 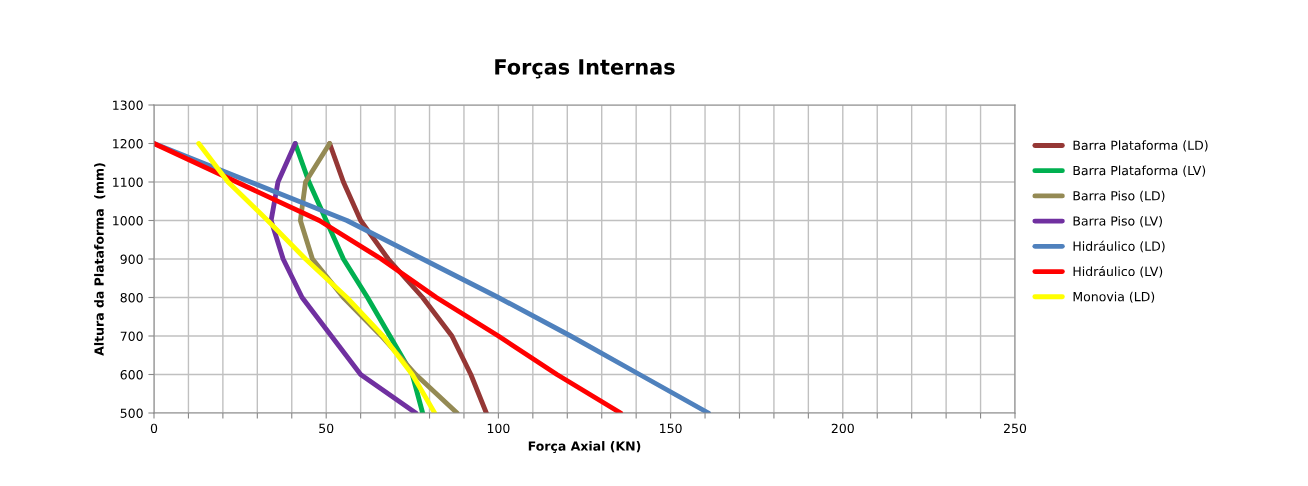 I want to click on x-axis-title: Força Axial (KN), so click(x=584, y=447).